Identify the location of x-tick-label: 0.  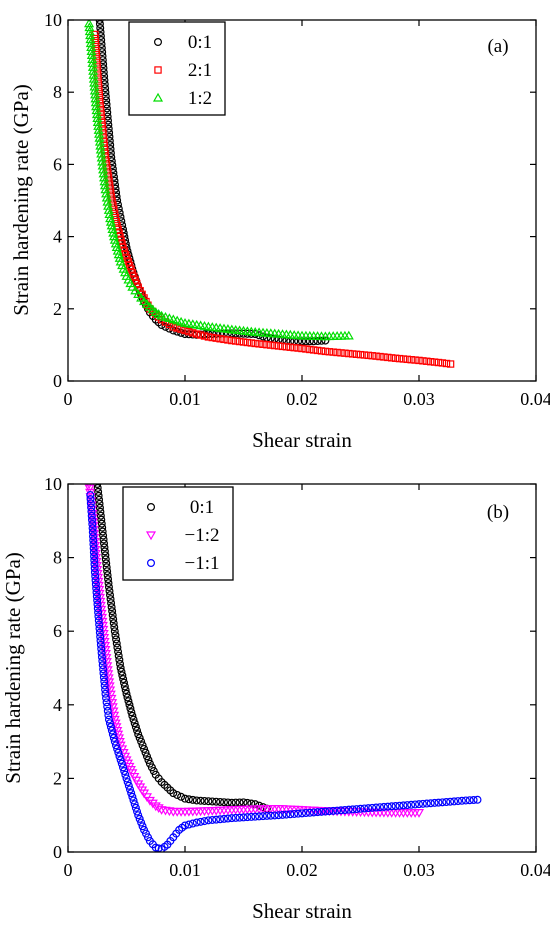
(68, 399).